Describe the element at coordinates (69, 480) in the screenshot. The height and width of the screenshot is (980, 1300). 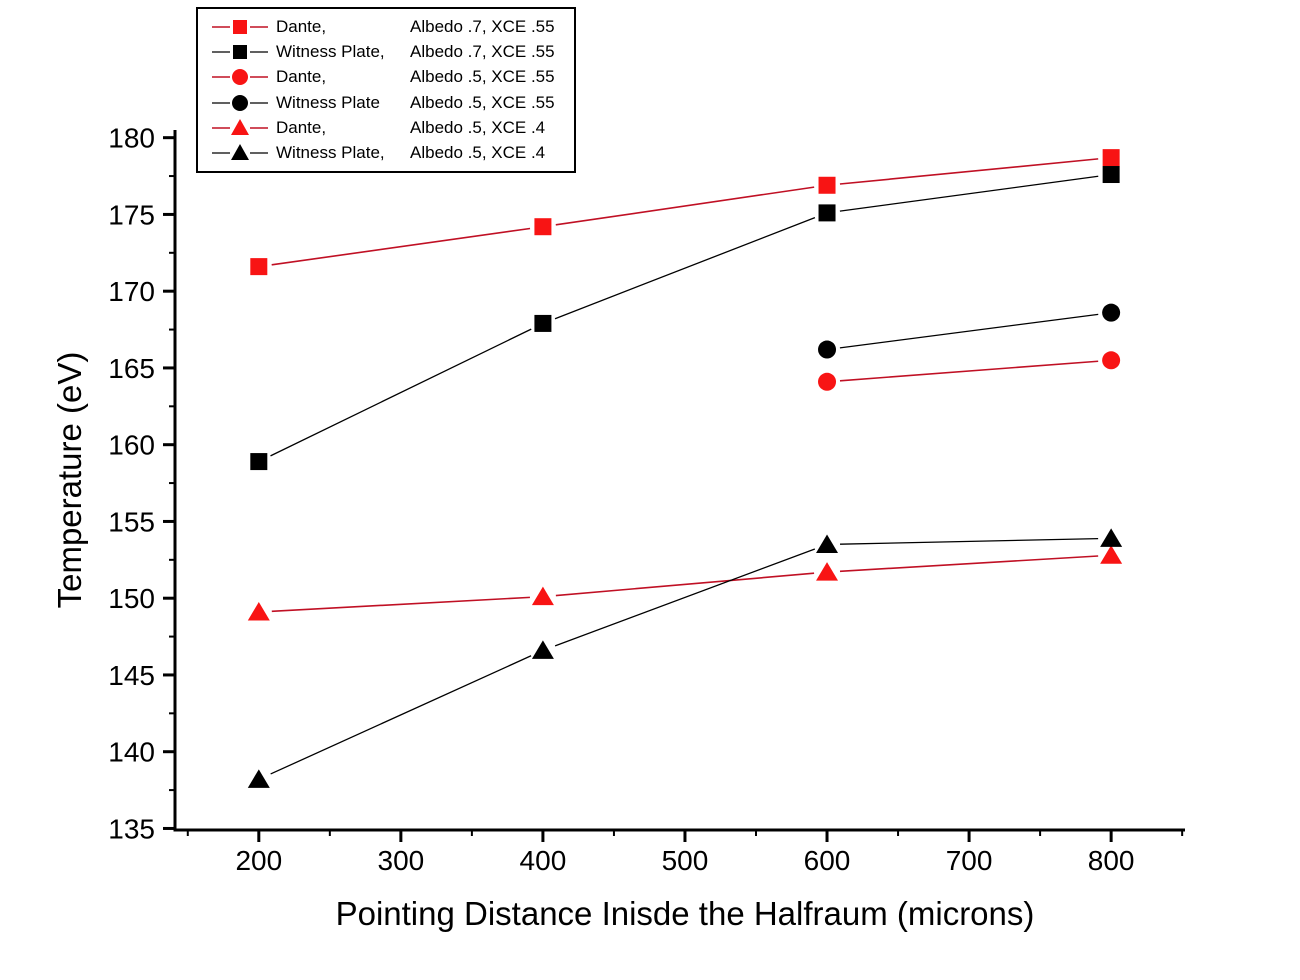
I see `y-axis-title: Temperature (eV)` at that location.